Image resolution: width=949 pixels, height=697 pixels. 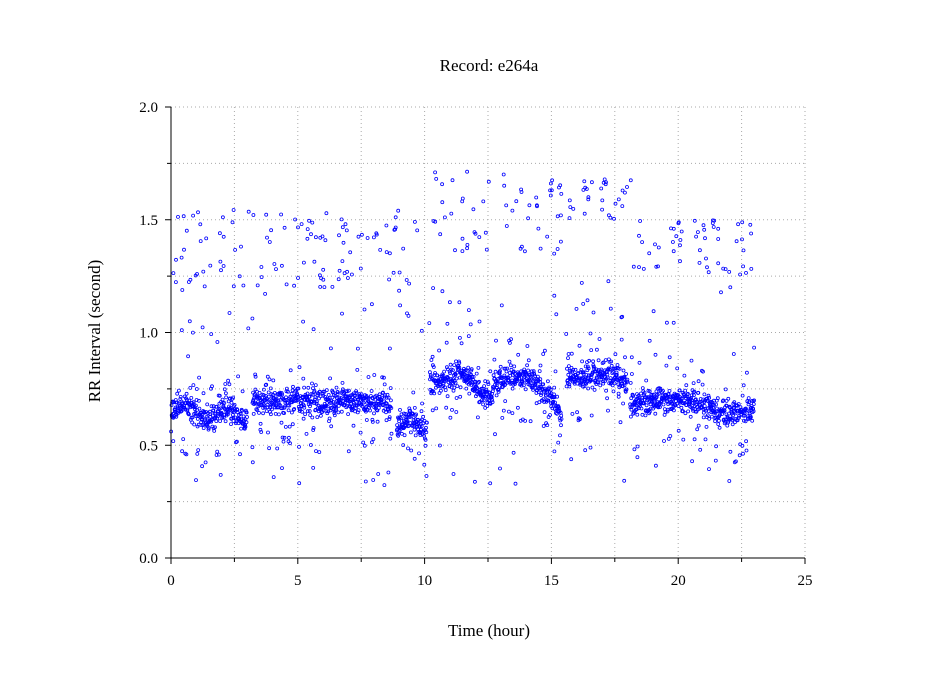 What do you see at coordinates (148, 108) in the screenshot?
I see `y-tick-label: 2.0` at bounding box center [148, 108].